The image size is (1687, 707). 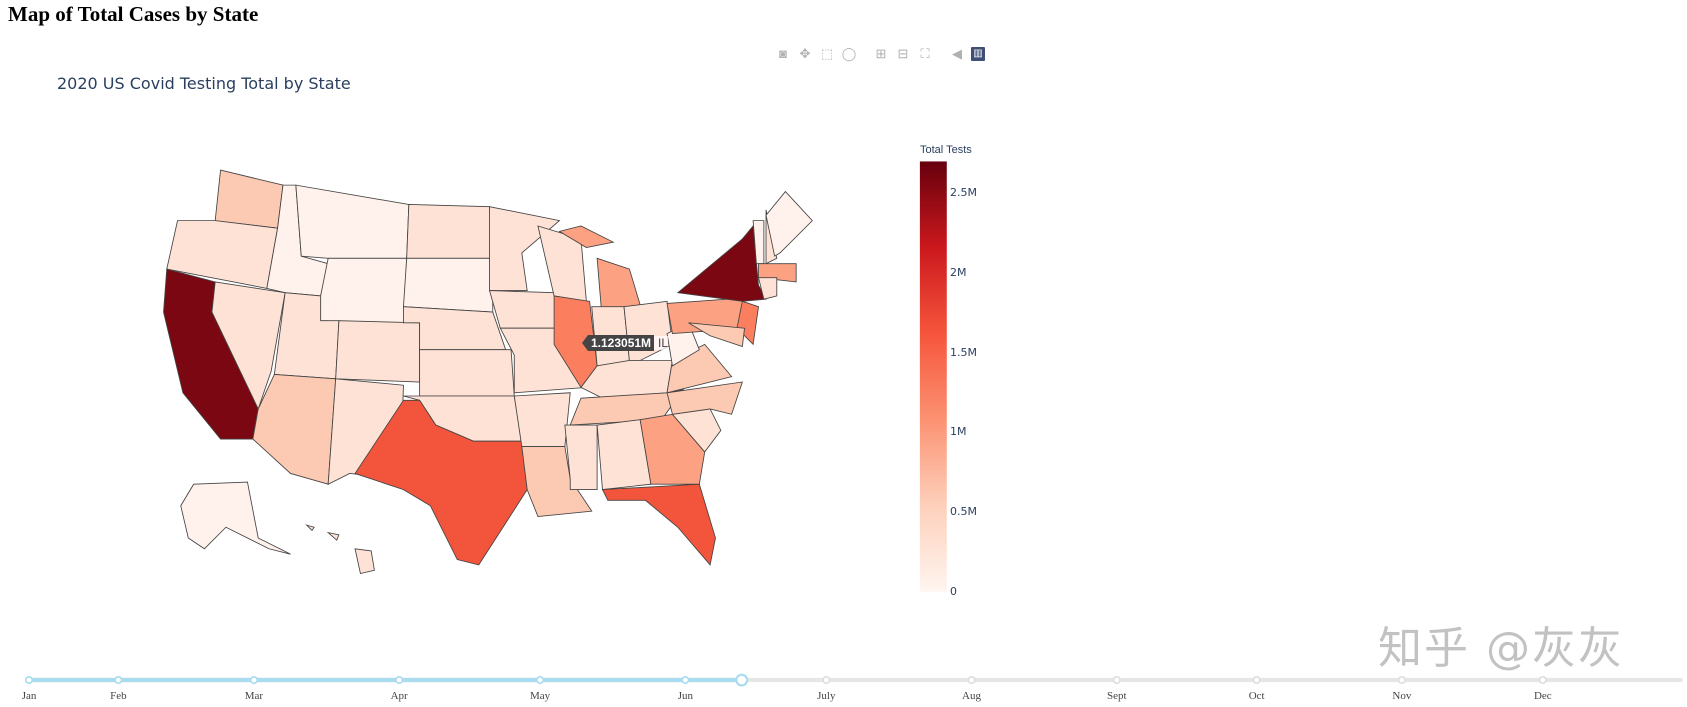 What do you see at coordinates (557, 481) in the screenshot?
I see `state-la` at bounding box center [557, 481].